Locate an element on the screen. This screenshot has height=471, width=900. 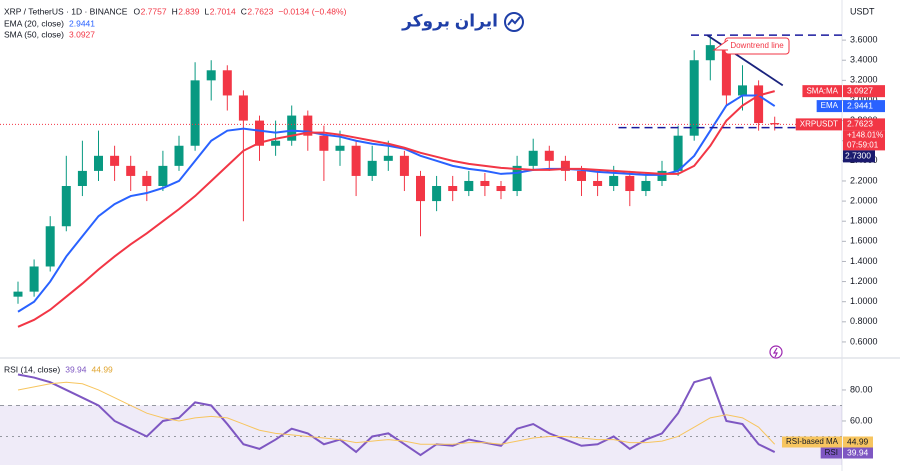
ohlc-value: 2.839 is located at coordinates (189, 11).